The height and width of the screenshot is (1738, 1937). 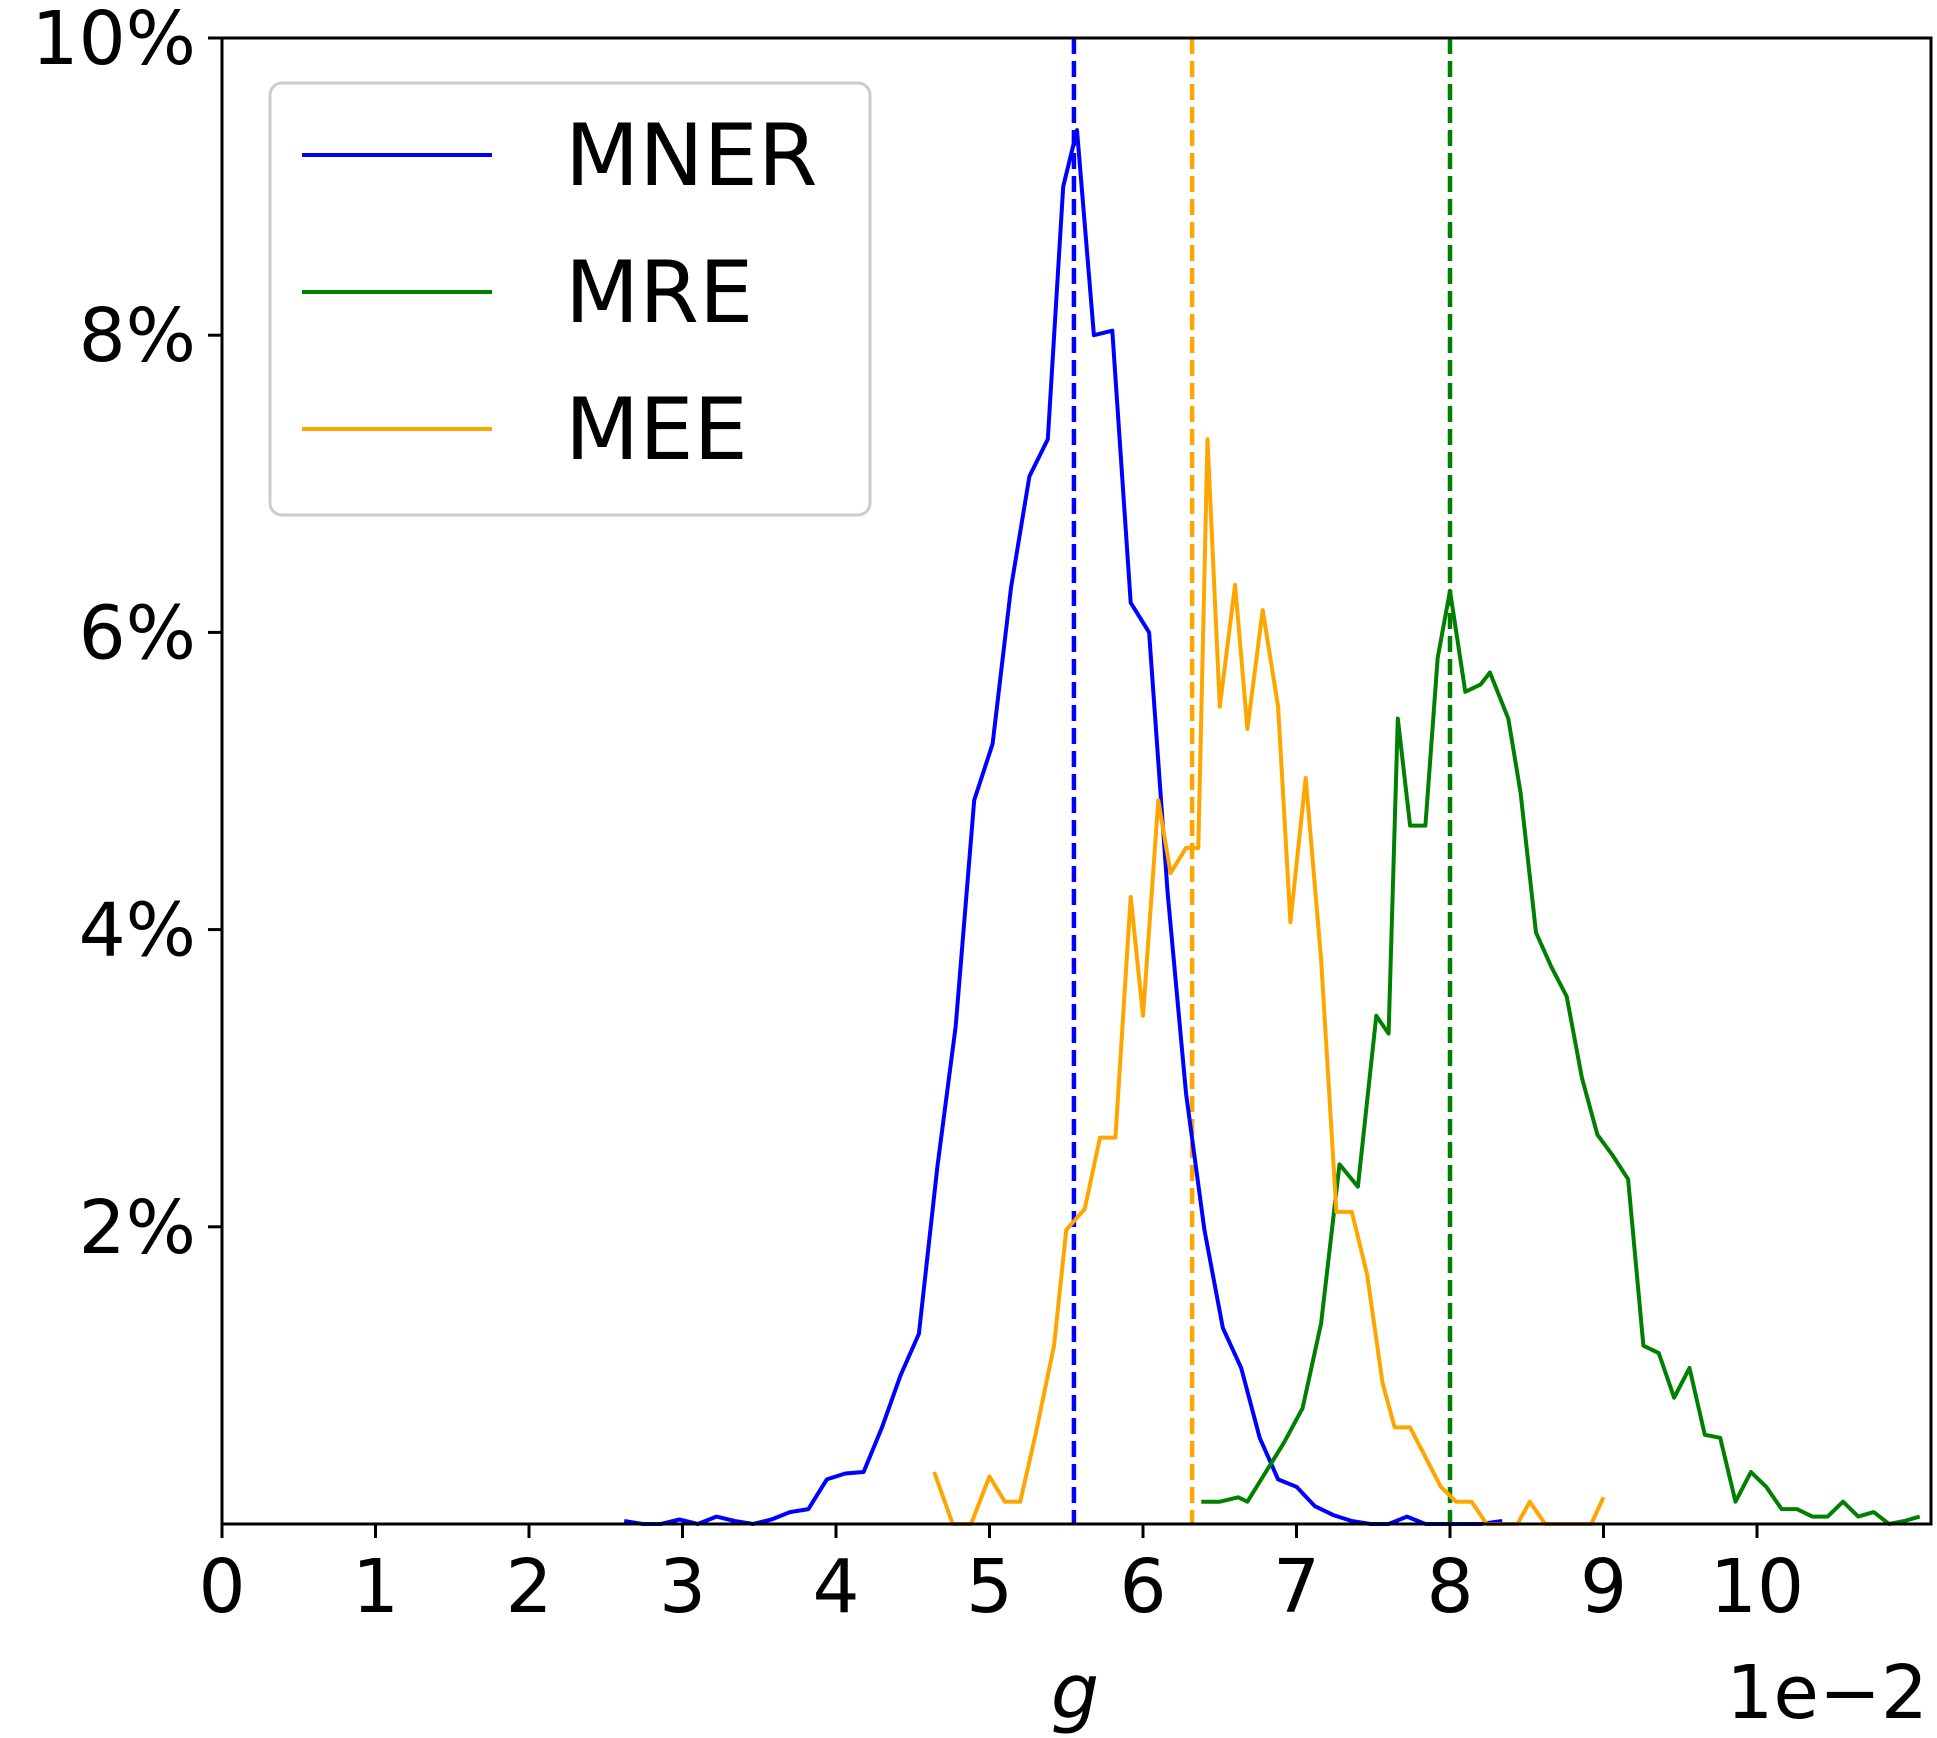 What do you see at coordinates (221, 1587) in the screenshot?
I see `x-tick-label: 0` at bounding box center [221, 1587].